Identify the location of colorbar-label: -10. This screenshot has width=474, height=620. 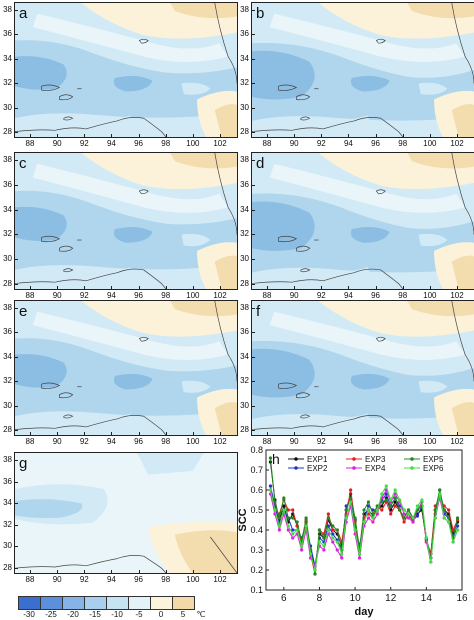
(117, 614).